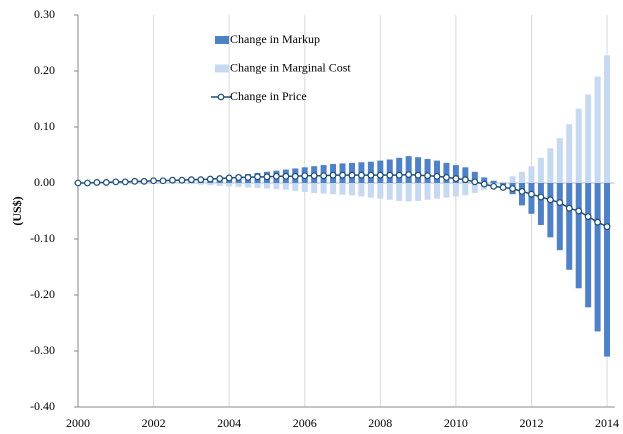 The height and width of the screenshot is (434, 623). I want to click on x-tick-label: 2012, so click(531, 423).